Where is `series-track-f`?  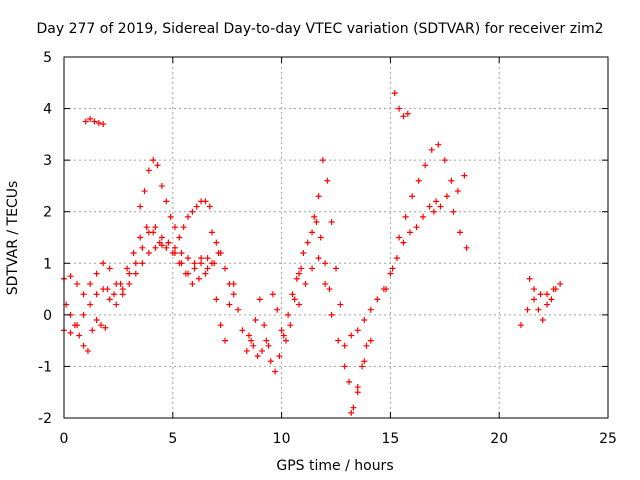
series-track-f is located at coordinates (163, 261).